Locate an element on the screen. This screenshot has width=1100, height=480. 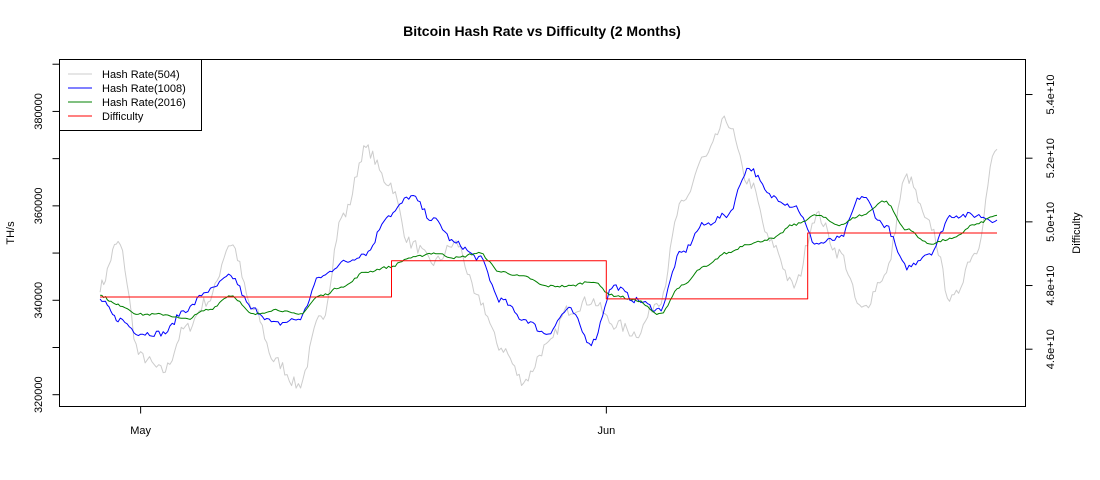
right-tick-label: 4.6e+10 is located at coordinates (1051, 349).